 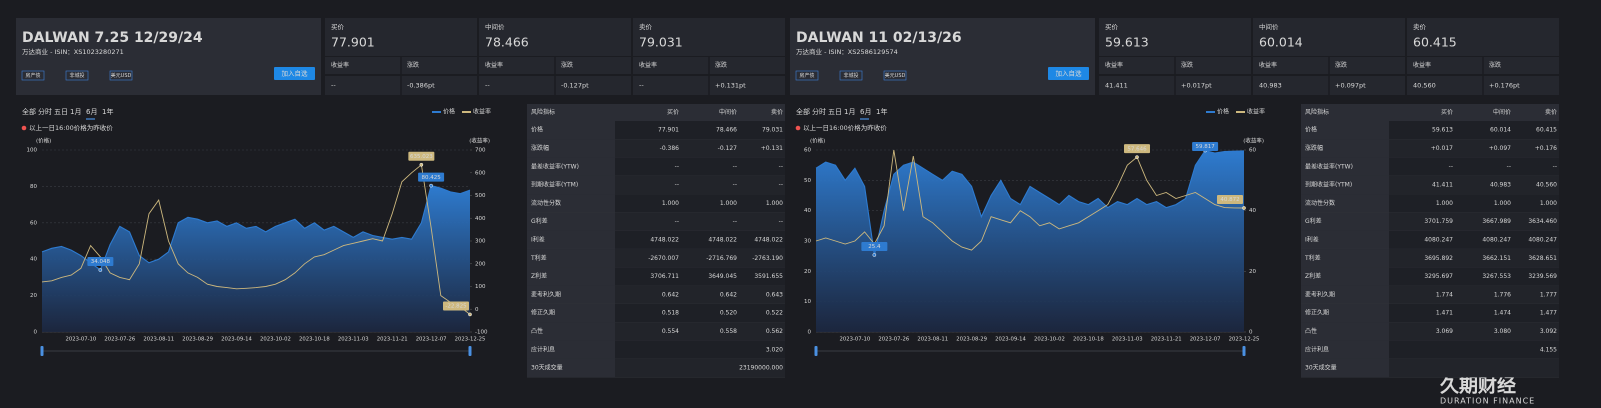 I want to click on point-label: -22.825, so click(x=456, y=307).